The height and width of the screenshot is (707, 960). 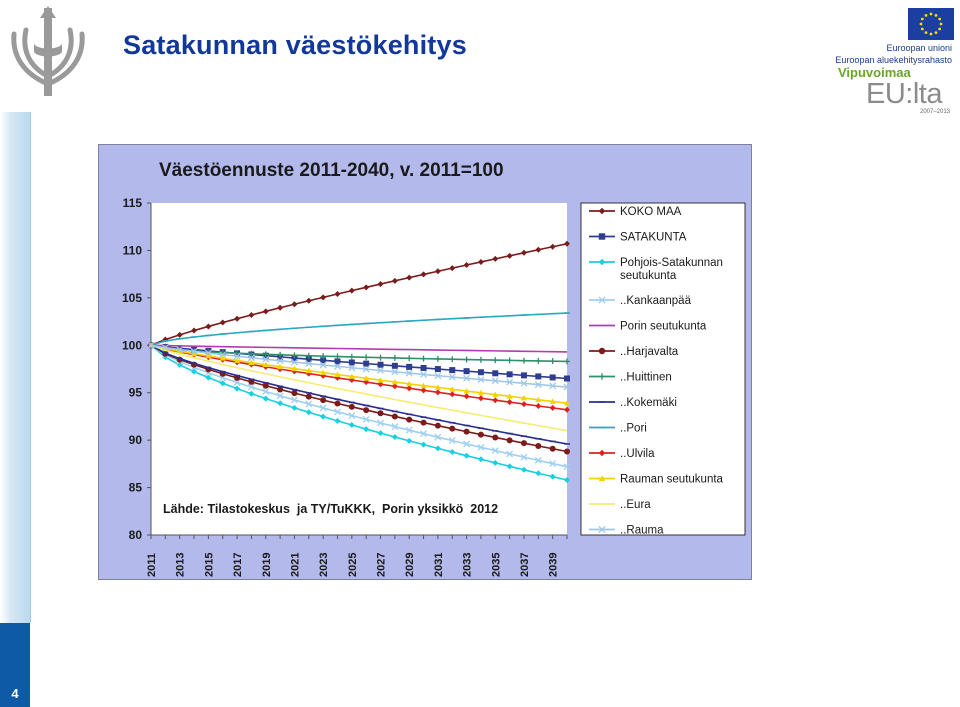 What do you see at coordinates (656, 480) in the screenshot?
I see `legend-item: Rauman seutukunta` at bounding box center [656, 480].